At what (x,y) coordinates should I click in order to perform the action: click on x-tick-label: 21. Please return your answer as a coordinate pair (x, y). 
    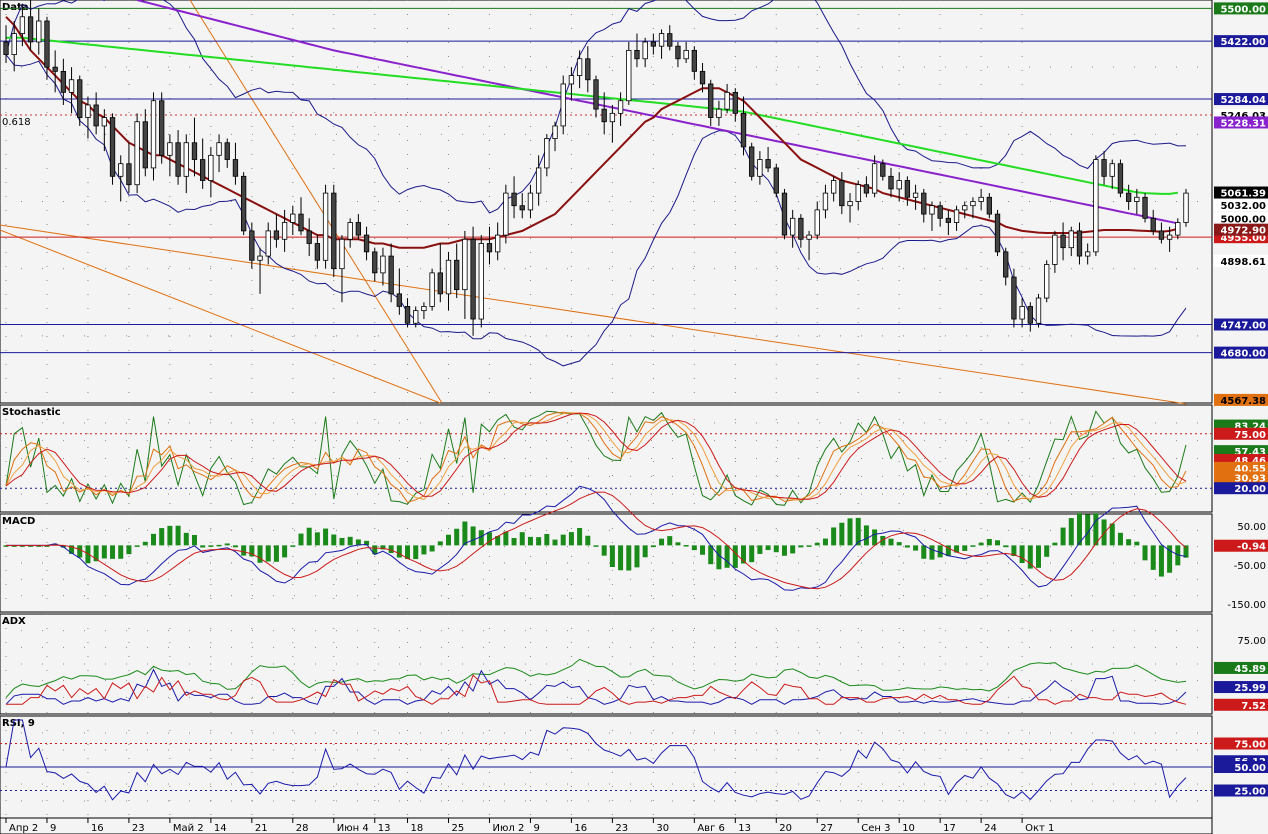
    Looking at the image, I should click on (261, 828).